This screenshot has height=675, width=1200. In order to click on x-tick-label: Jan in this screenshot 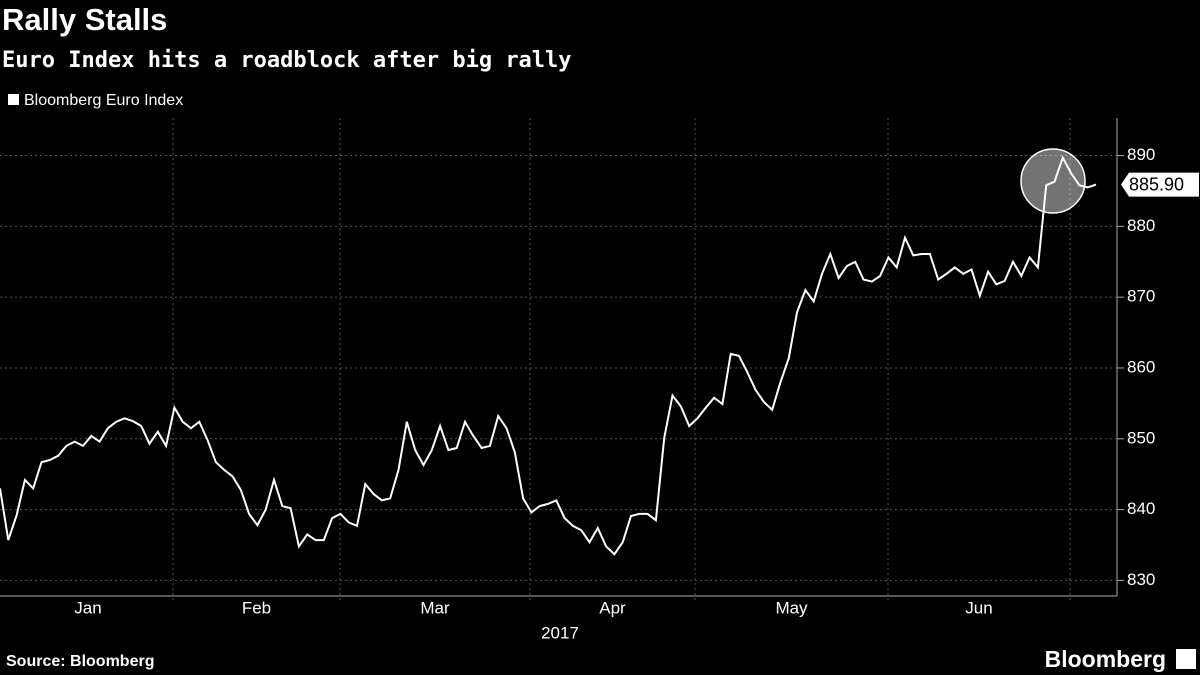, I will do `click(87, 607)`.